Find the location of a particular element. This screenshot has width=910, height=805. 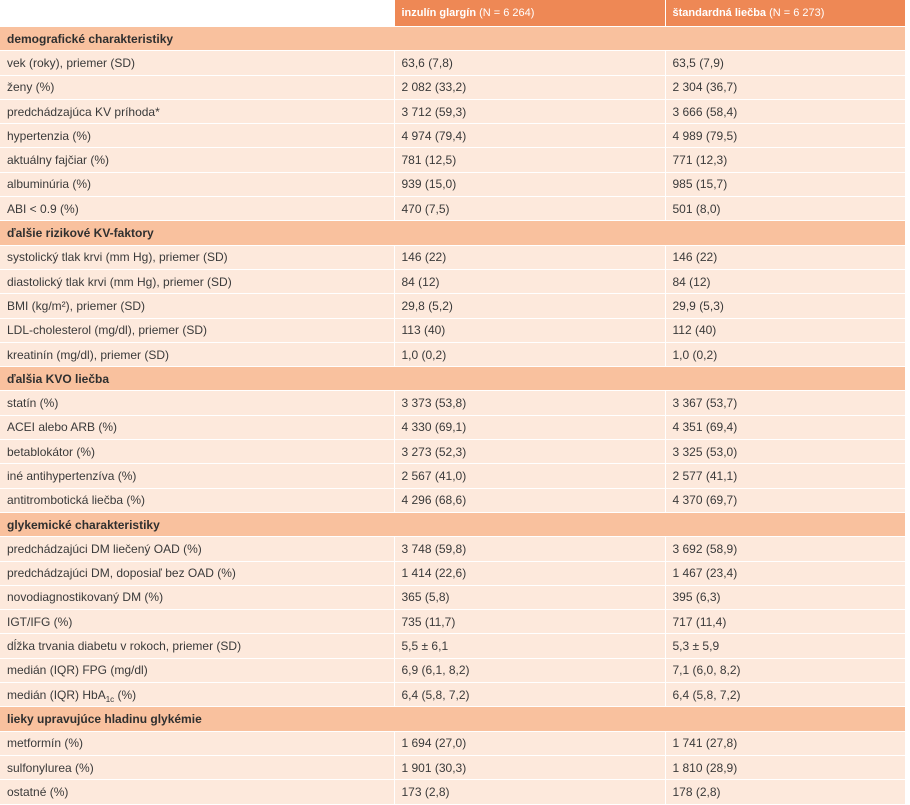

table-row: ABI < 0.9 (%) 470 (7,5) 501 (8,0) is located at coordinates (453, 209).